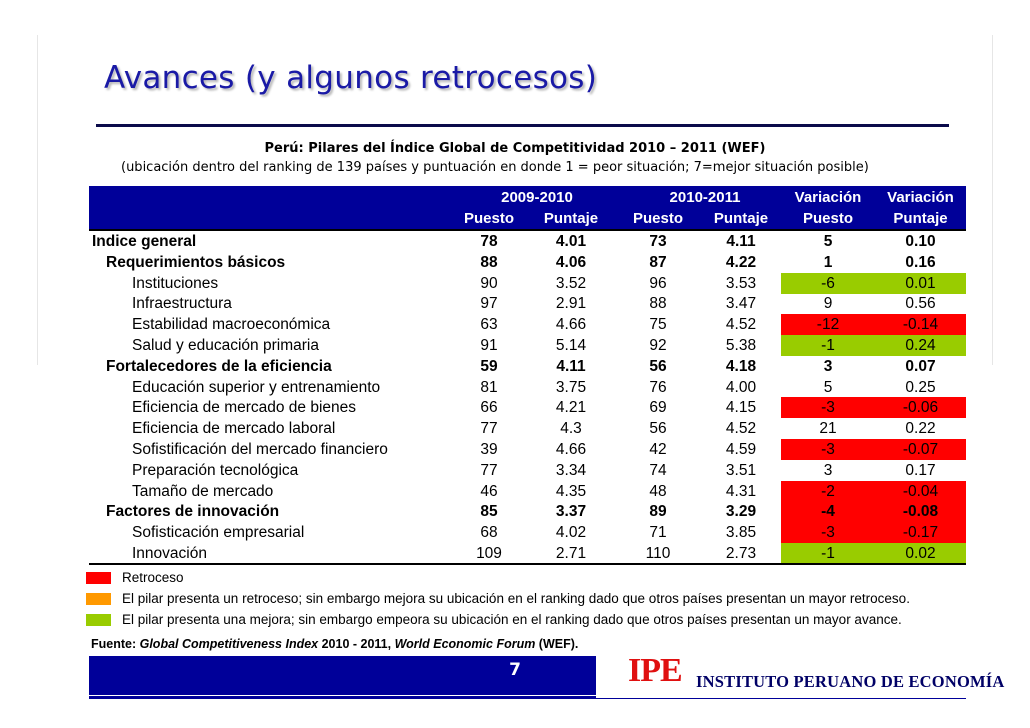 The width and height of the screenshot is (1030, 728). What do you see at coordinates (144, 241) in the screenshot?
I see `row-label: Indice general` at bounding box center [144, 241].